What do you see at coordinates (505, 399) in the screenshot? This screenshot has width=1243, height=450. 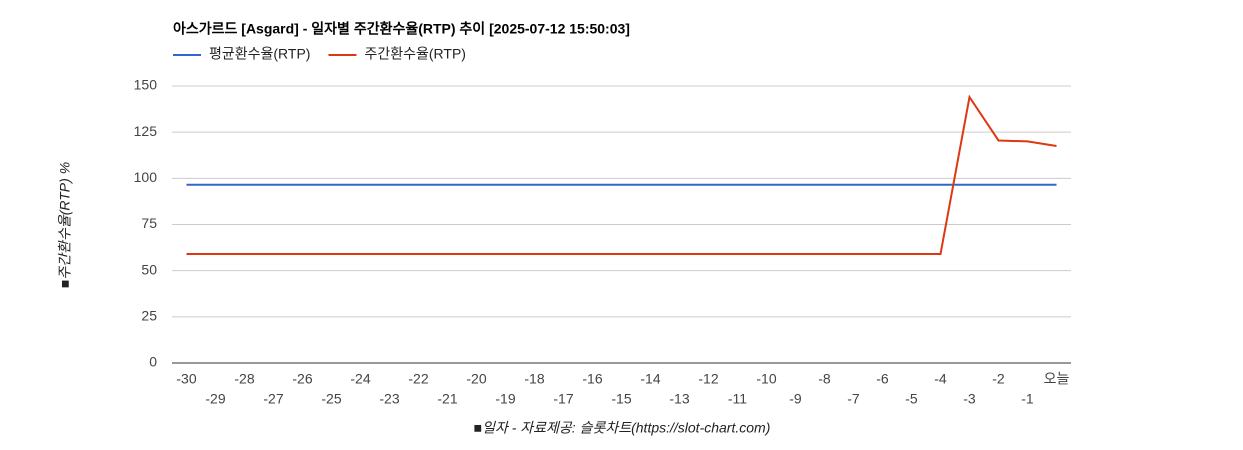 I see `x-tick-label: -19` at bounding box center [505, 399].